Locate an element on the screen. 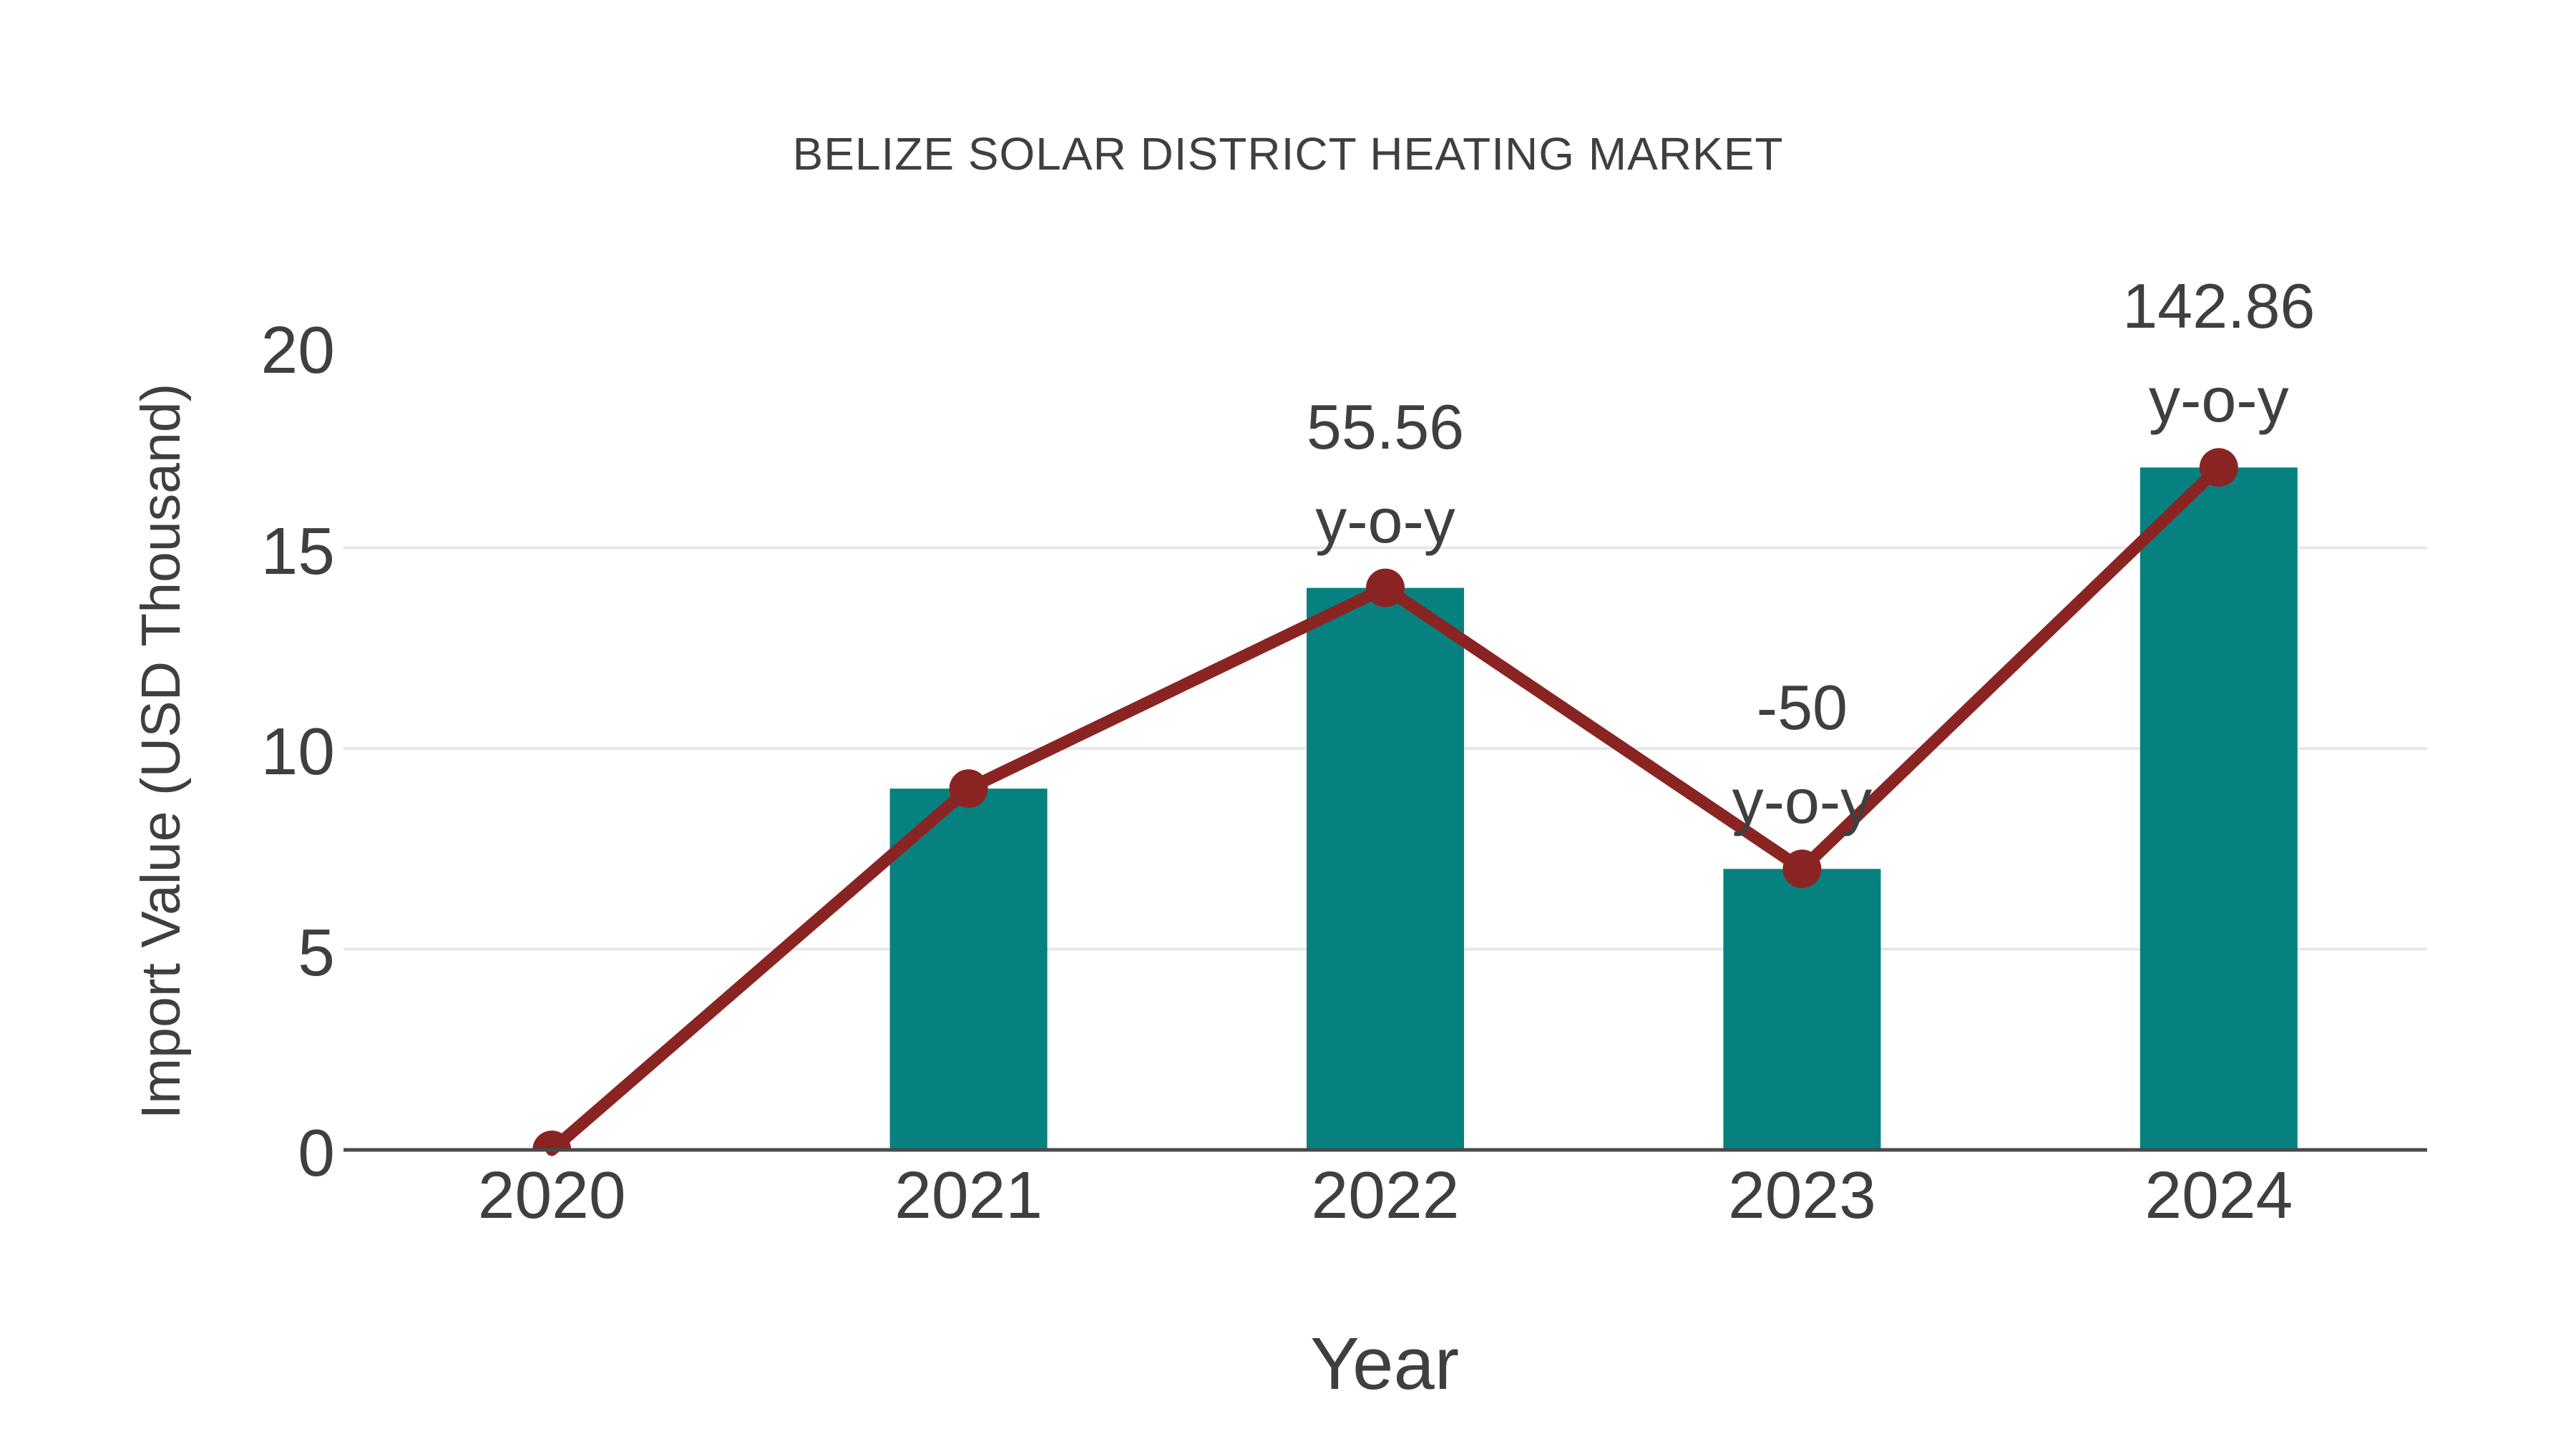 The height and width of the screenshot is (1449, 2576). annotation-2022-label: y-o-y is located at coordinates (1385, 520).